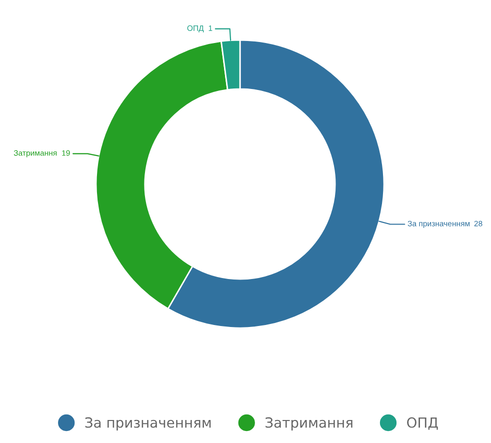  Describe the element at coordinates (422, 423) in the screenshot. I see `legend-label: ОПД` at that location.